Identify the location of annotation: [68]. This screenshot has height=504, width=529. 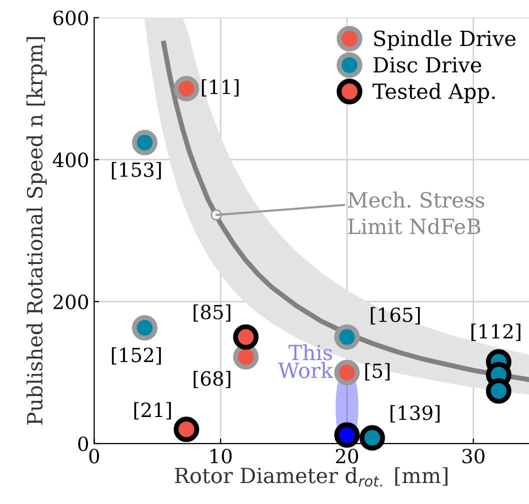
(212, 379).